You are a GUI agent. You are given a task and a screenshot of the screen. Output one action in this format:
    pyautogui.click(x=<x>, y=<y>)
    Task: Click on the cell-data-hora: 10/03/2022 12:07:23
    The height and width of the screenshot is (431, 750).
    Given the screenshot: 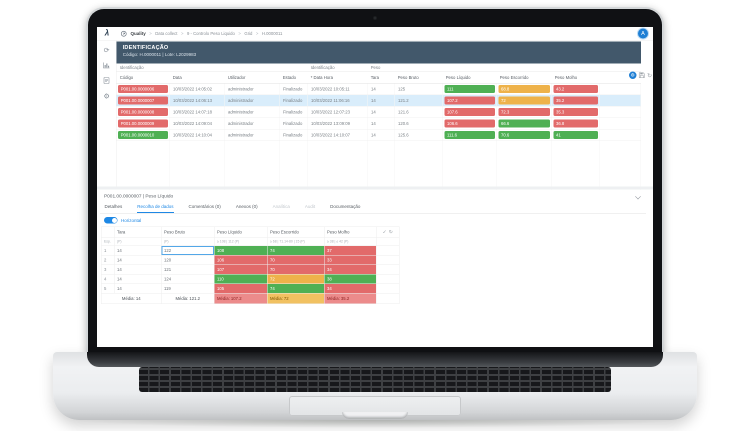 What is the action you would take?
    pyautogui.click(x=337, y=112)
    